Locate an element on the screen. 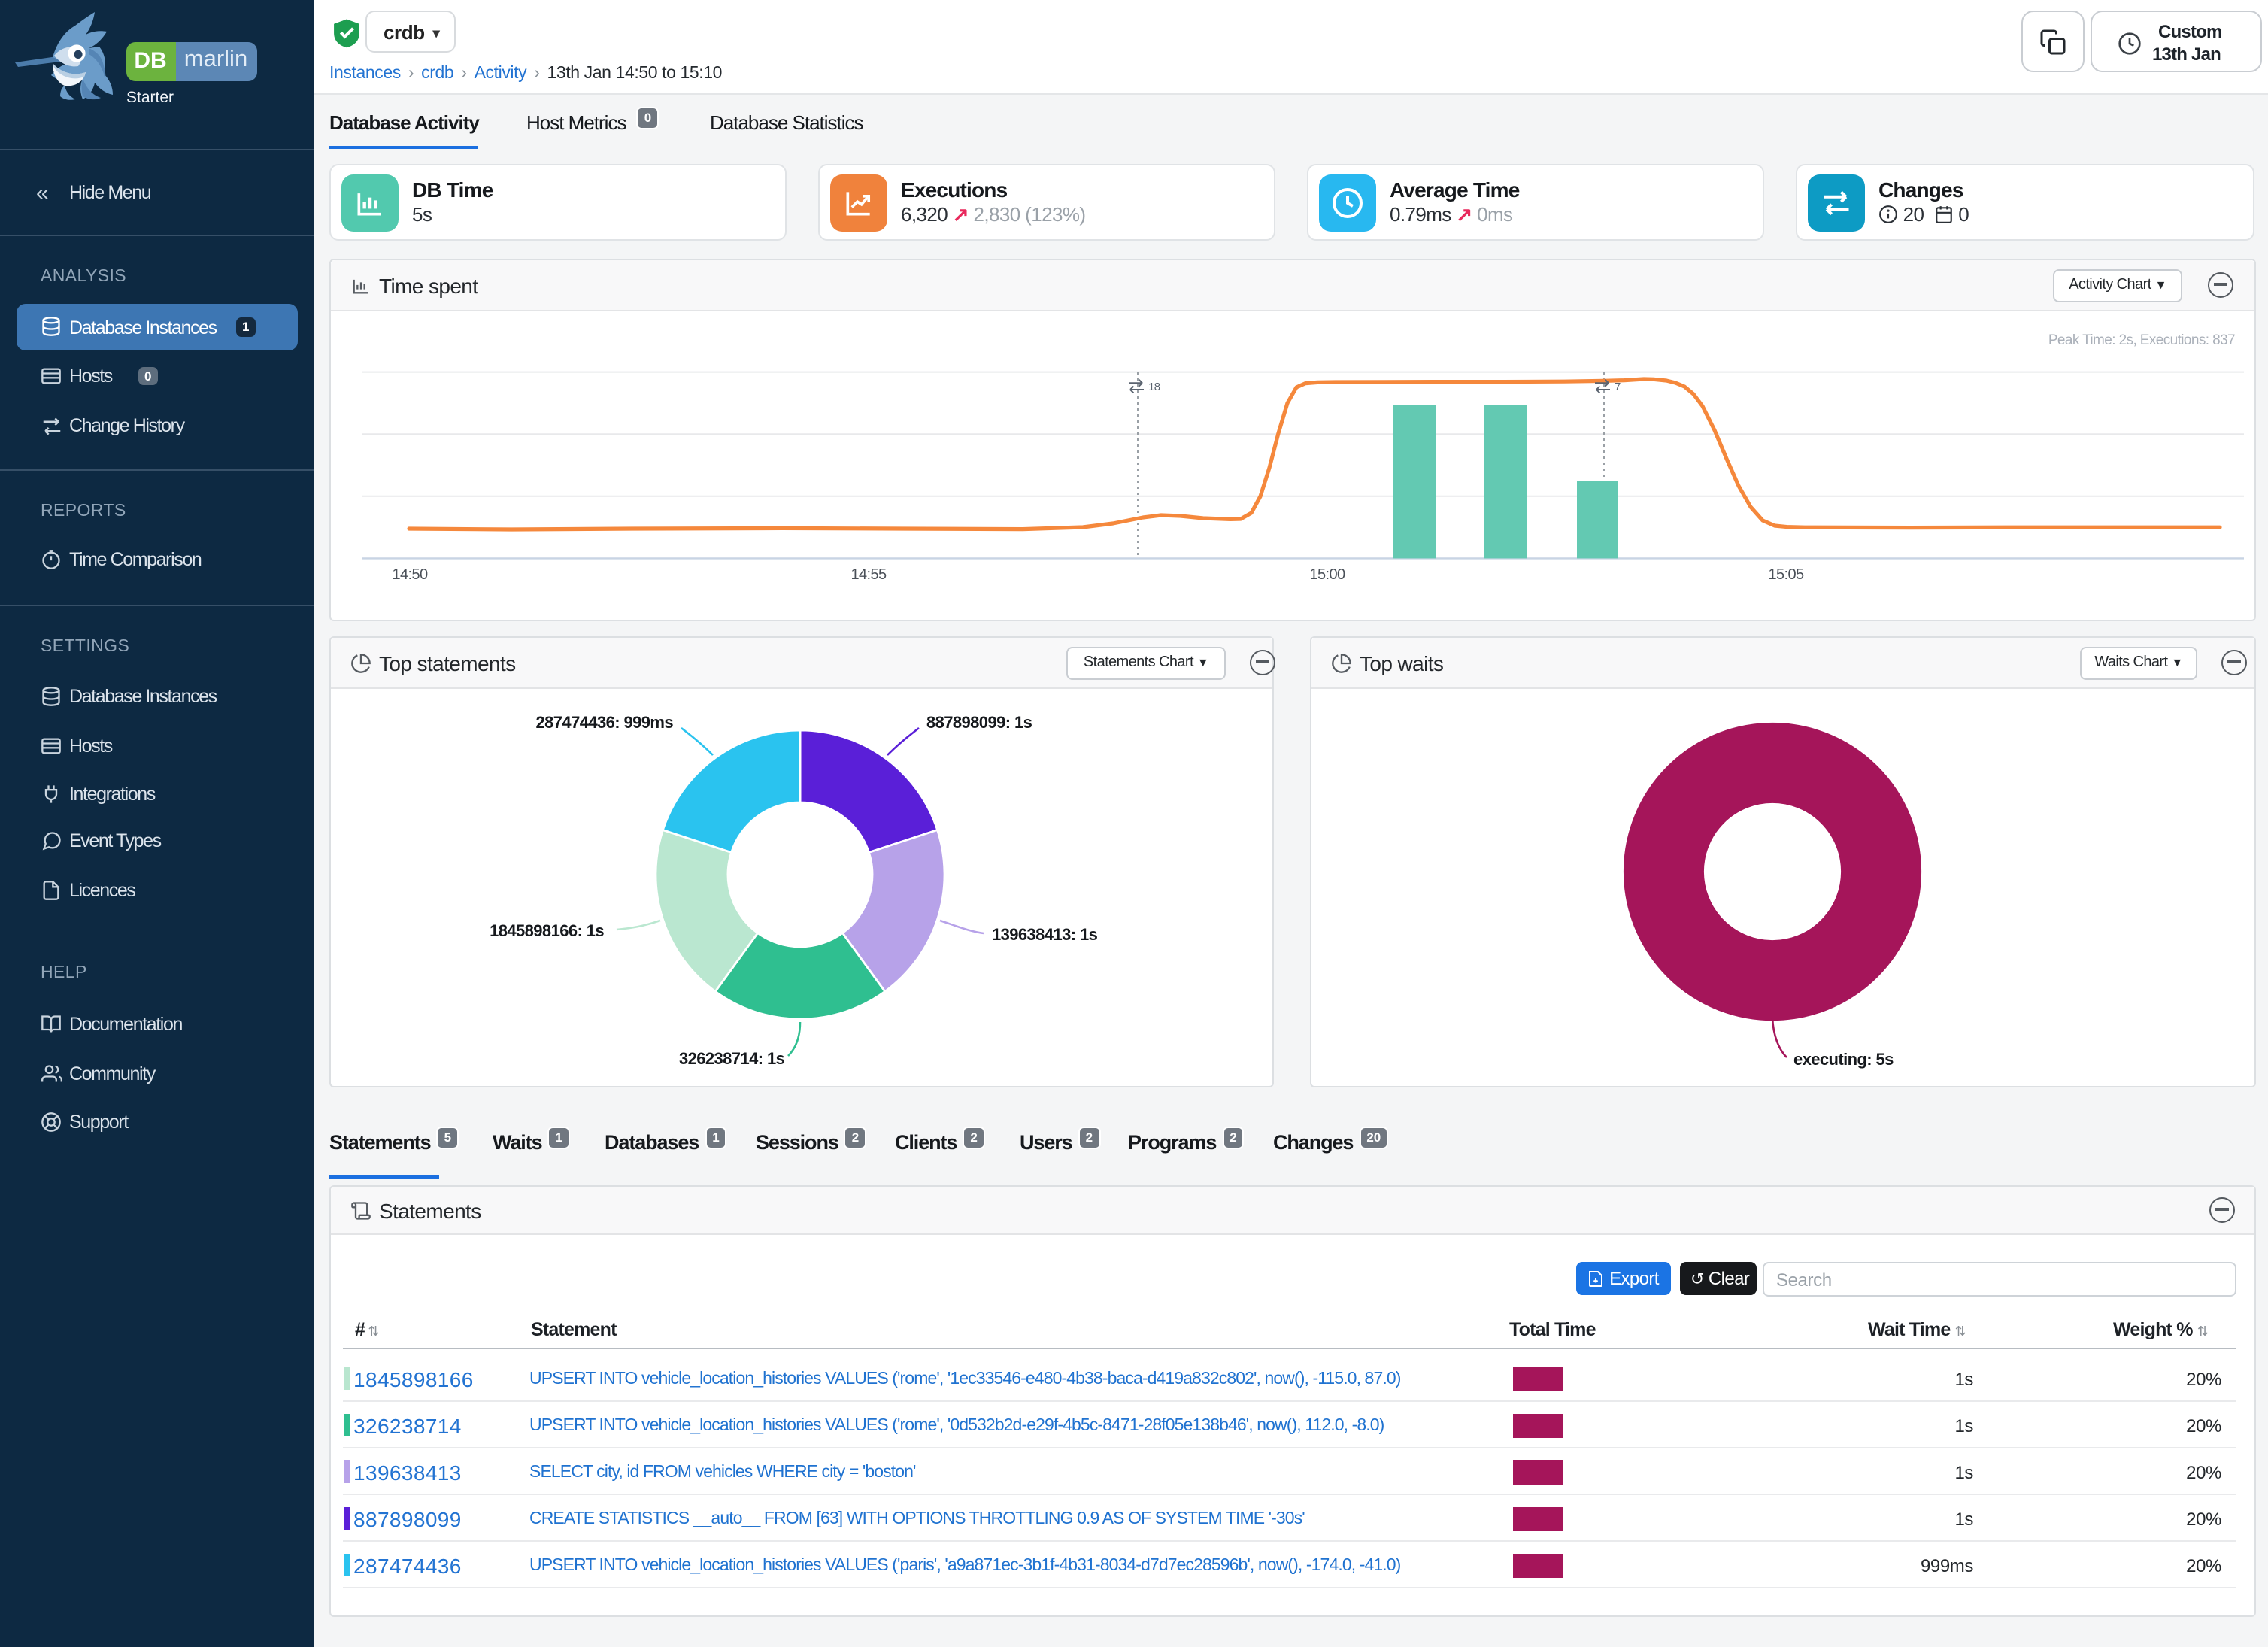  svg-text: 14:55 is located at coordinates (868, 574).